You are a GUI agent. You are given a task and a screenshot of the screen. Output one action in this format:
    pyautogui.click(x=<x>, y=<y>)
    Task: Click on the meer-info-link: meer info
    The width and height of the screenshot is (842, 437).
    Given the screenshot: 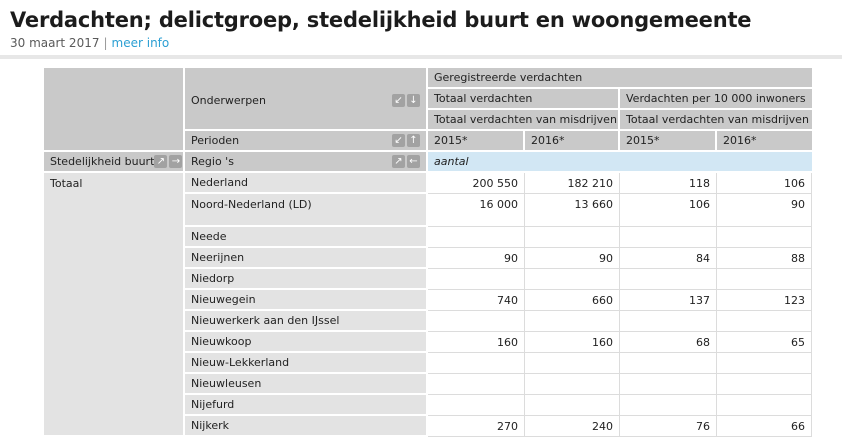 What is the action you would take?
    pyautogui.click(x=140, y=43)
    